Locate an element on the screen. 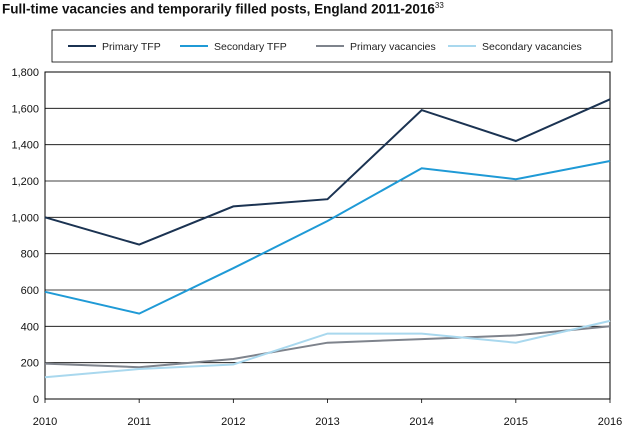 Image resolution: width=629 pixels, height=440 pixels. y-tick-label: 1,000 is located at coordinates (25, 218).